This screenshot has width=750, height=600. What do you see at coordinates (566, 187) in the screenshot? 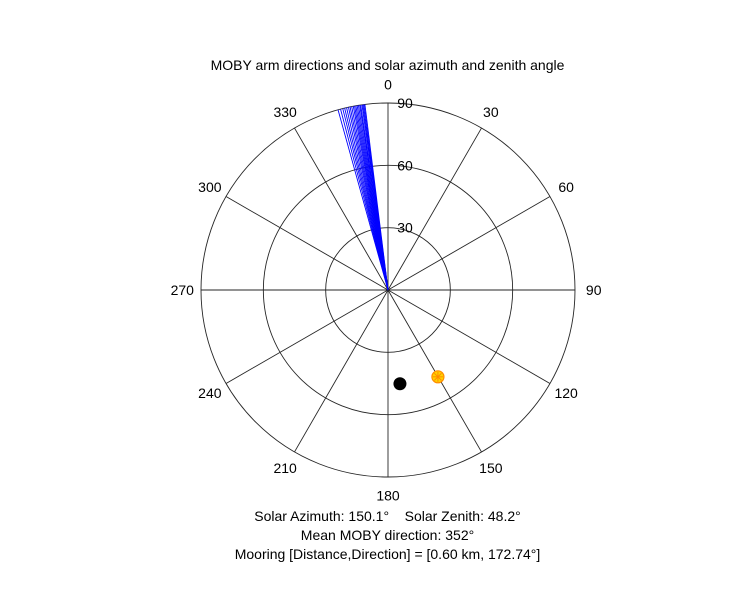
I see `theta-tick-label: 60` at bounding box center [566, 187].